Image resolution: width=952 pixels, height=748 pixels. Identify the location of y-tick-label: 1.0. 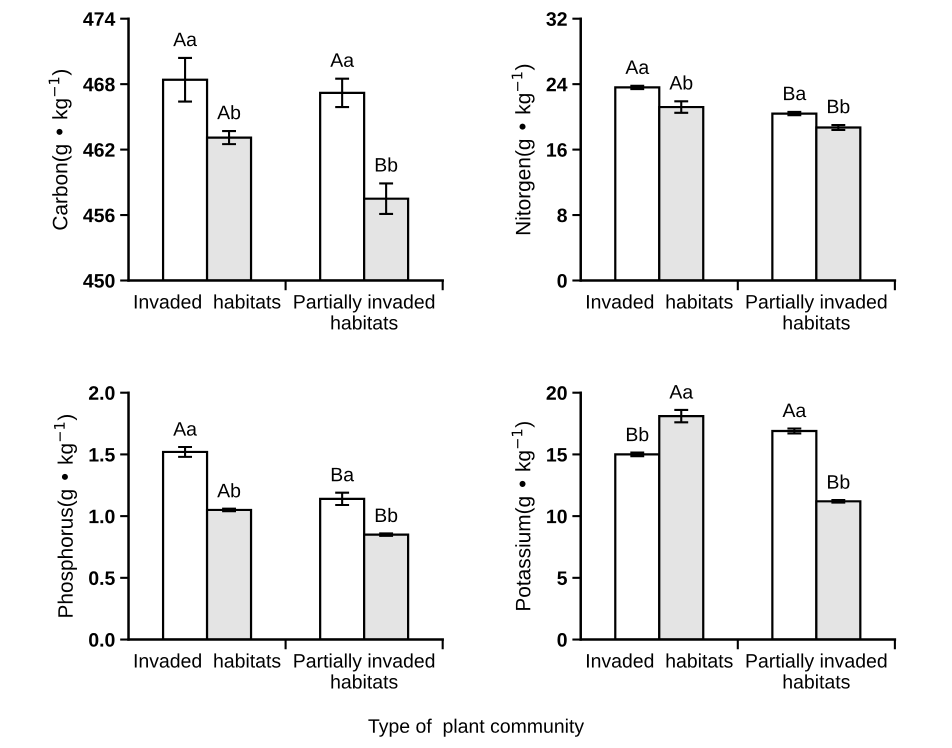
(102, 517).